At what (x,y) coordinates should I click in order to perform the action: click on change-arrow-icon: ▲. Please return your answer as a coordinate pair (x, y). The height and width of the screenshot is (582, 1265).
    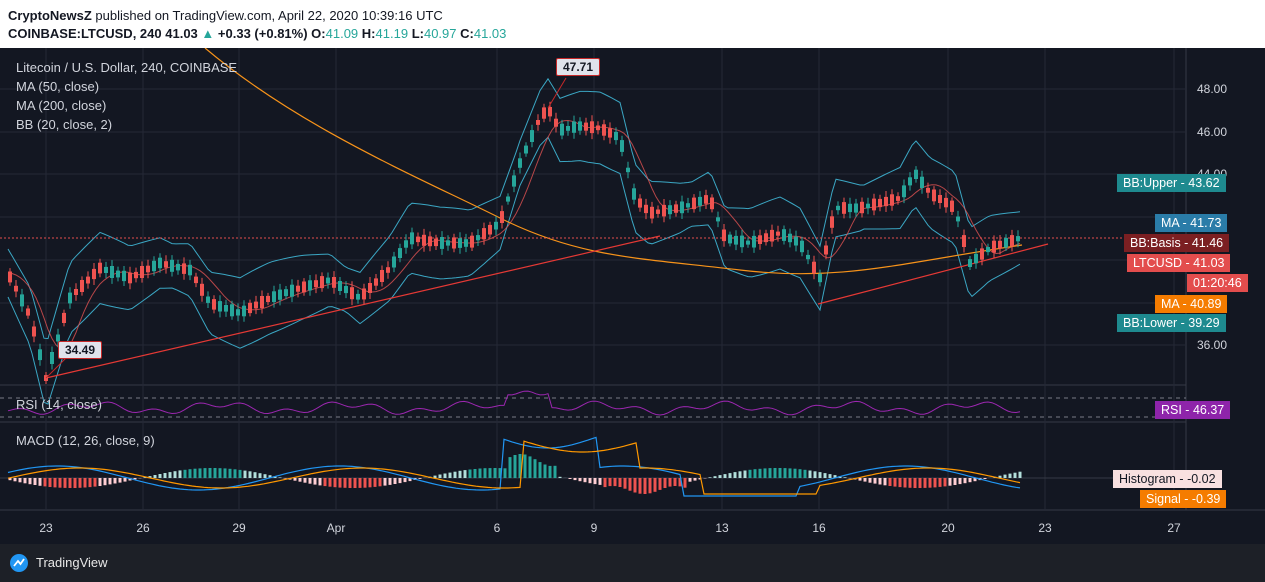
    Looking at the image, I should click on (208, 33).